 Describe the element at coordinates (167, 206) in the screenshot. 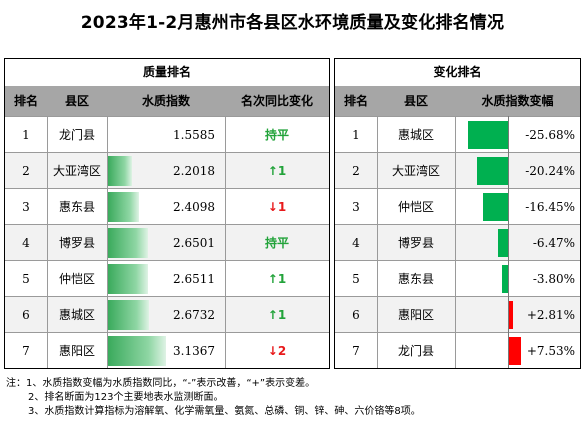

I see `quality-row: 3 惠东县 2.4098 ↓1` at that location.